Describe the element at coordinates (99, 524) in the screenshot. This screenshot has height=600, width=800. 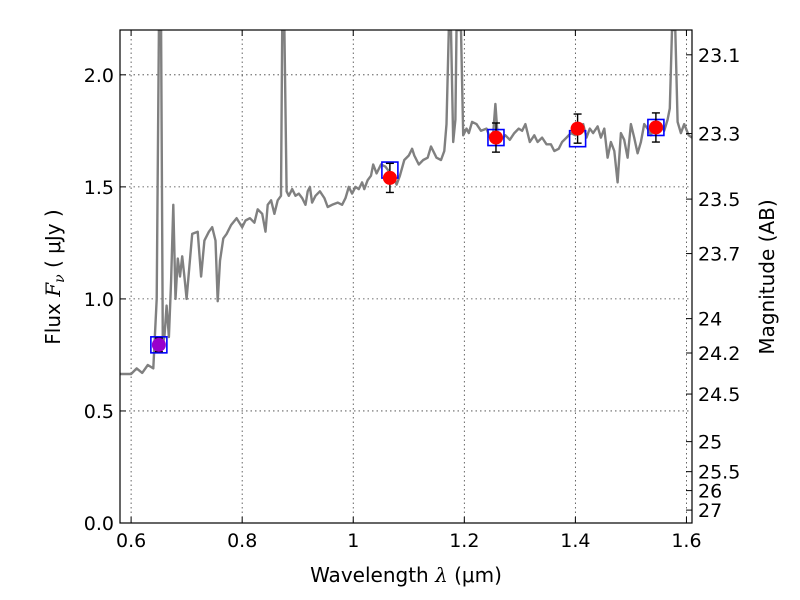
I see `y-tick-label: 0.0` at that location.